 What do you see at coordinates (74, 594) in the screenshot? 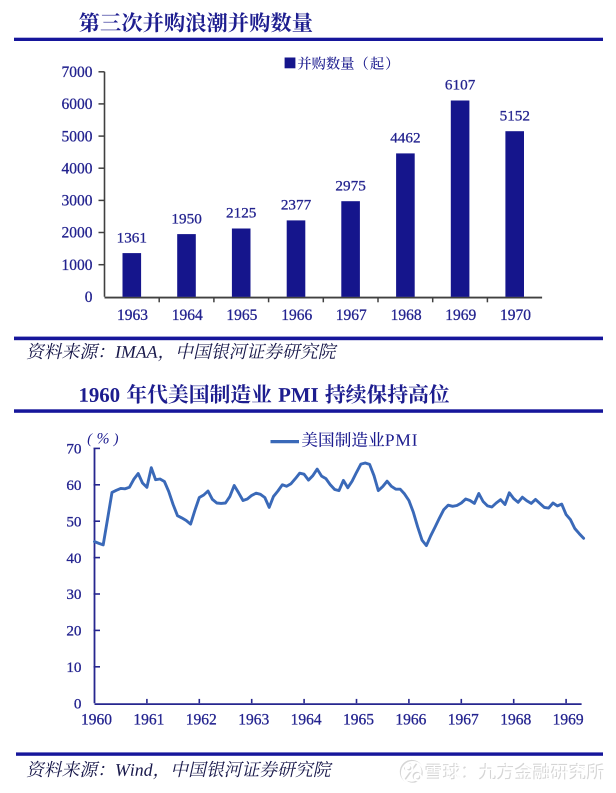
I see `svg-text: 30` at bounding box center [74, 594].